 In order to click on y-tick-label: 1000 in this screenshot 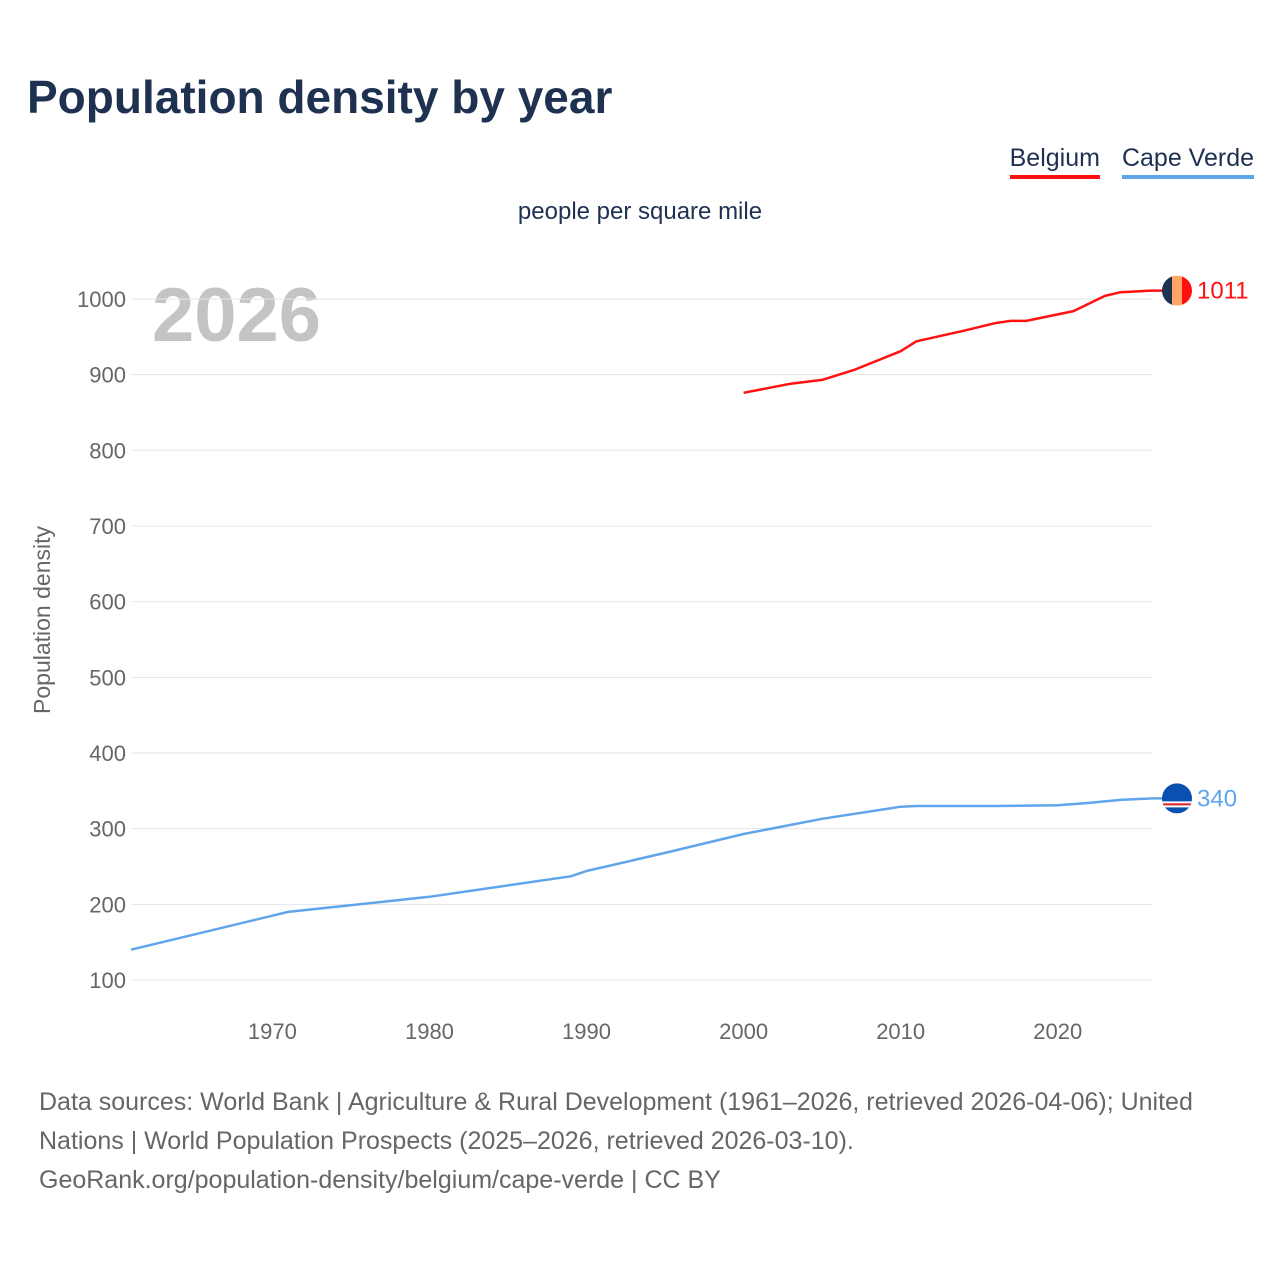, I will do `click(101, 299)`.